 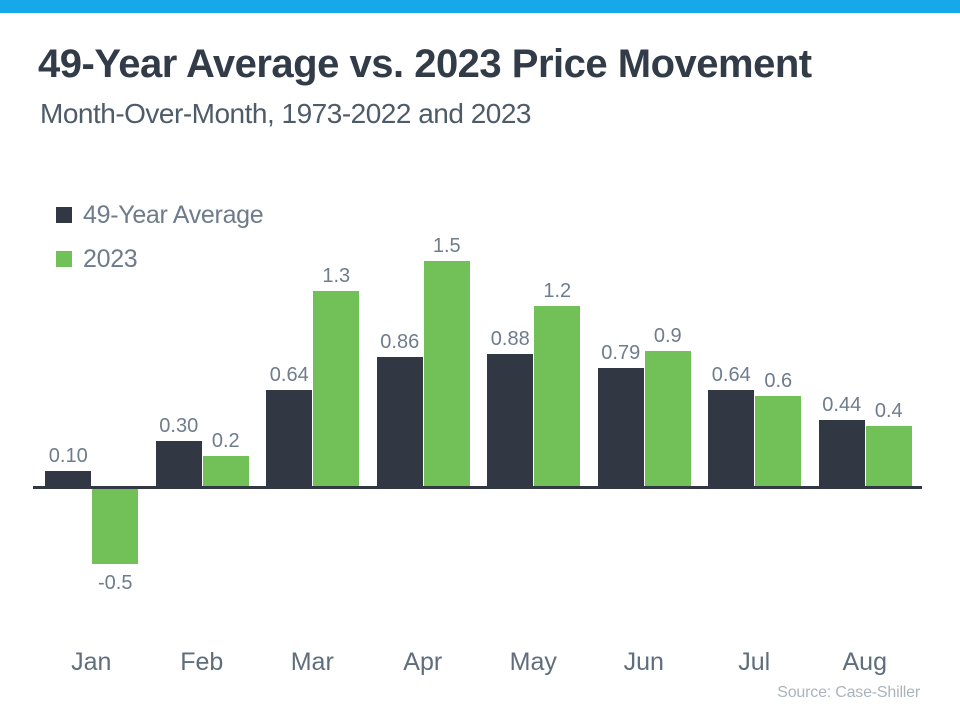 What do you see at coordinates (446, 246) in the screenshot?
I see `value-label-2023-apr: 1.5` at bounding box center [446, 246].